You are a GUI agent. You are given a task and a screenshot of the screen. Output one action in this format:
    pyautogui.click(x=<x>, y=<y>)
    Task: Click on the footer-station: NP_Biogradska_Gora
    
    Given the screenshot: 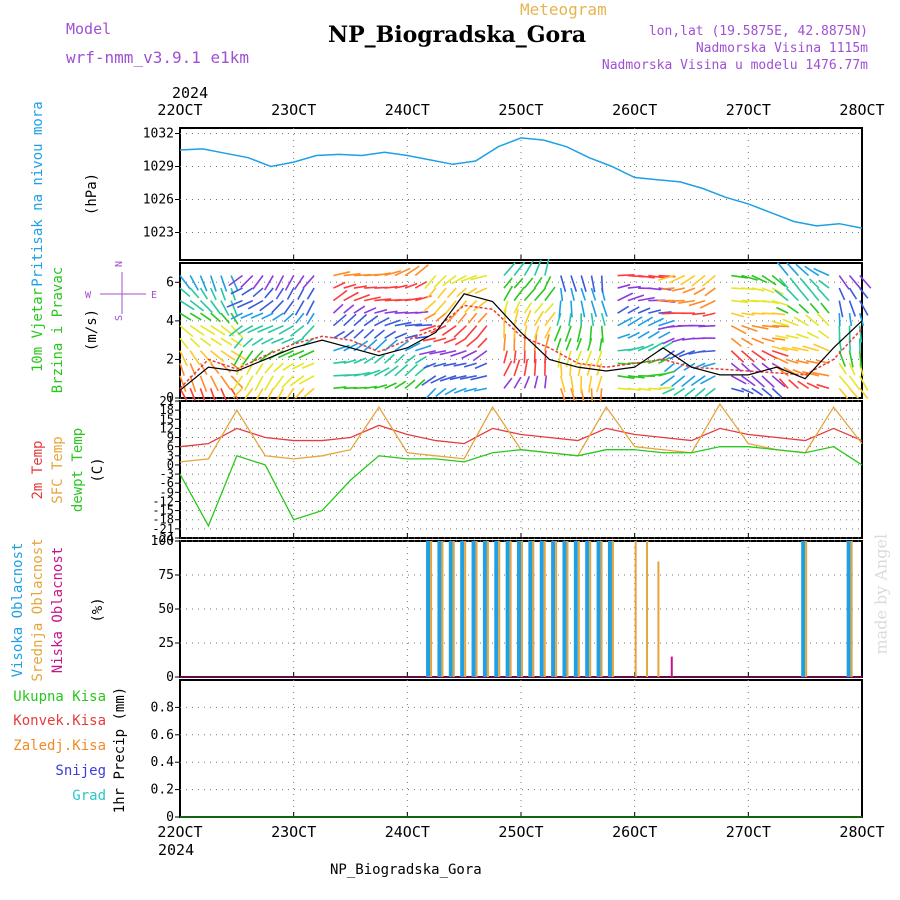 What is the action you would take?
    pyautogui.click(x=406, y=870)
    